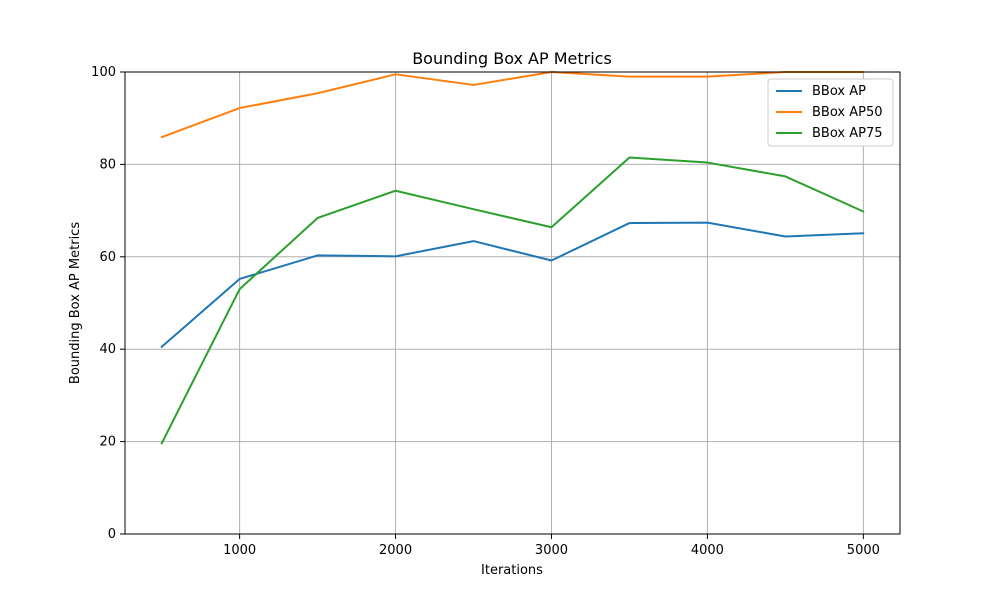  I want to click on series-line-bbox-ap, so click(512, 284).